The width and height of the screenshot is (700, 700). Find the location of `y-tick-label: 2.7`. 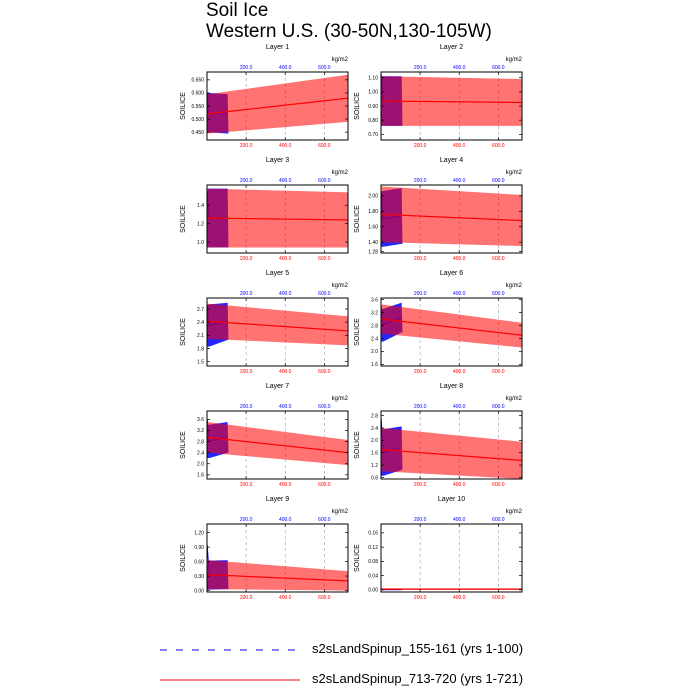

y-tick-label: 2.7 is located at coordinates (200, 310).